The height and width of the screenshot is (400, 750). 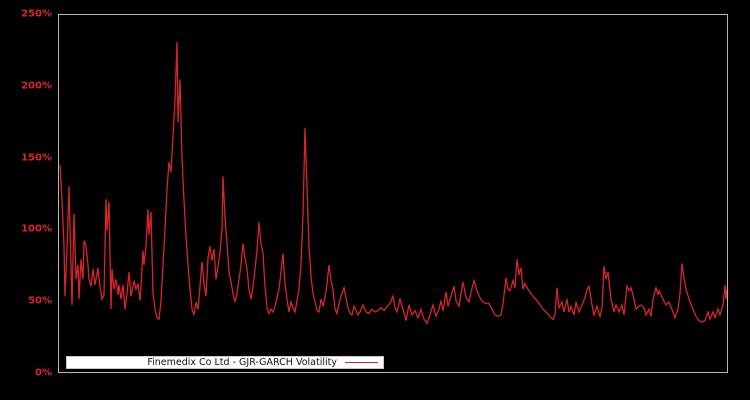 I want to click on y-axis-tick-label: 100%, so click(x=36, y=229).